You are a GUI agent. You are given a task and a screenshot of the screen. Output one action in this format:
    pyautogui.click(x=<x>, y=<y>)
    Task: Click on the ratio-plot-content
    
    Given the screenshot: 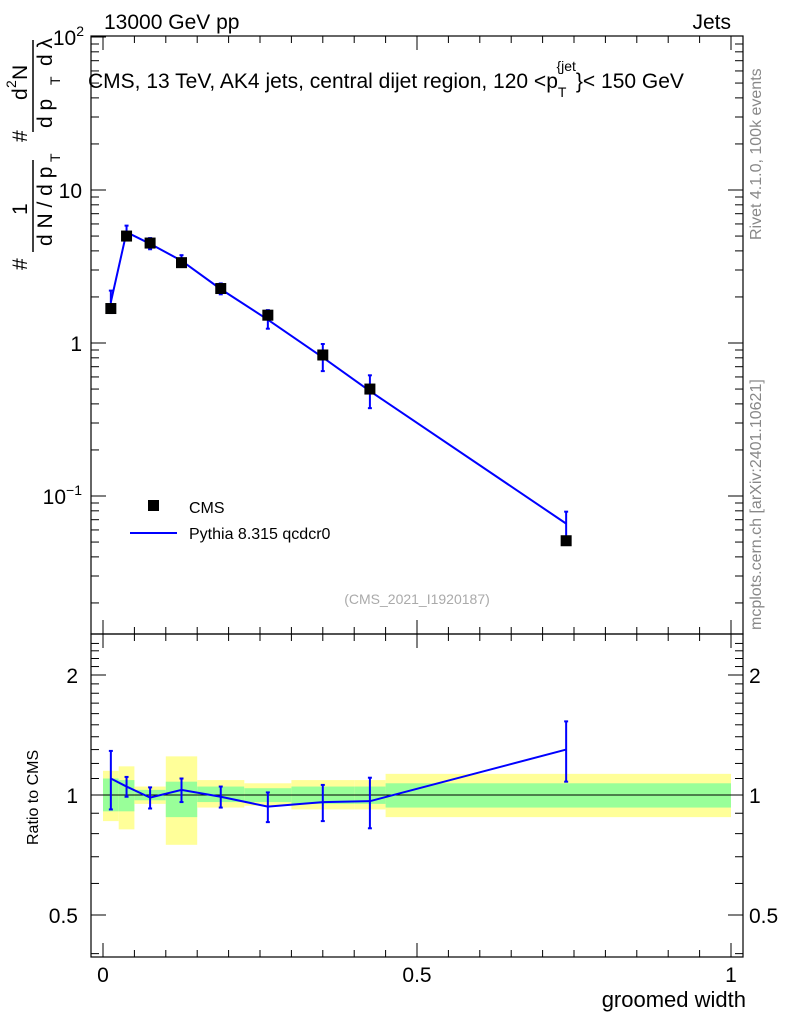 What is the action you would take?
    pyautogui.click(x=338, y=775)
    